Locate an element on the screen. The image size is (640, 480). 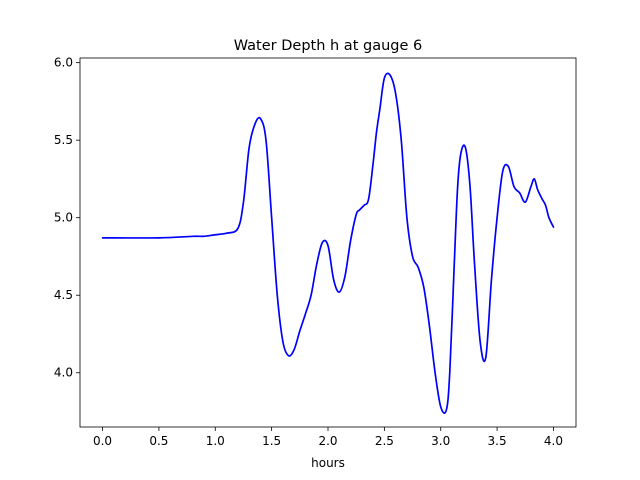
x-tick-label: 2.0 is located at coordinates (327, 441).